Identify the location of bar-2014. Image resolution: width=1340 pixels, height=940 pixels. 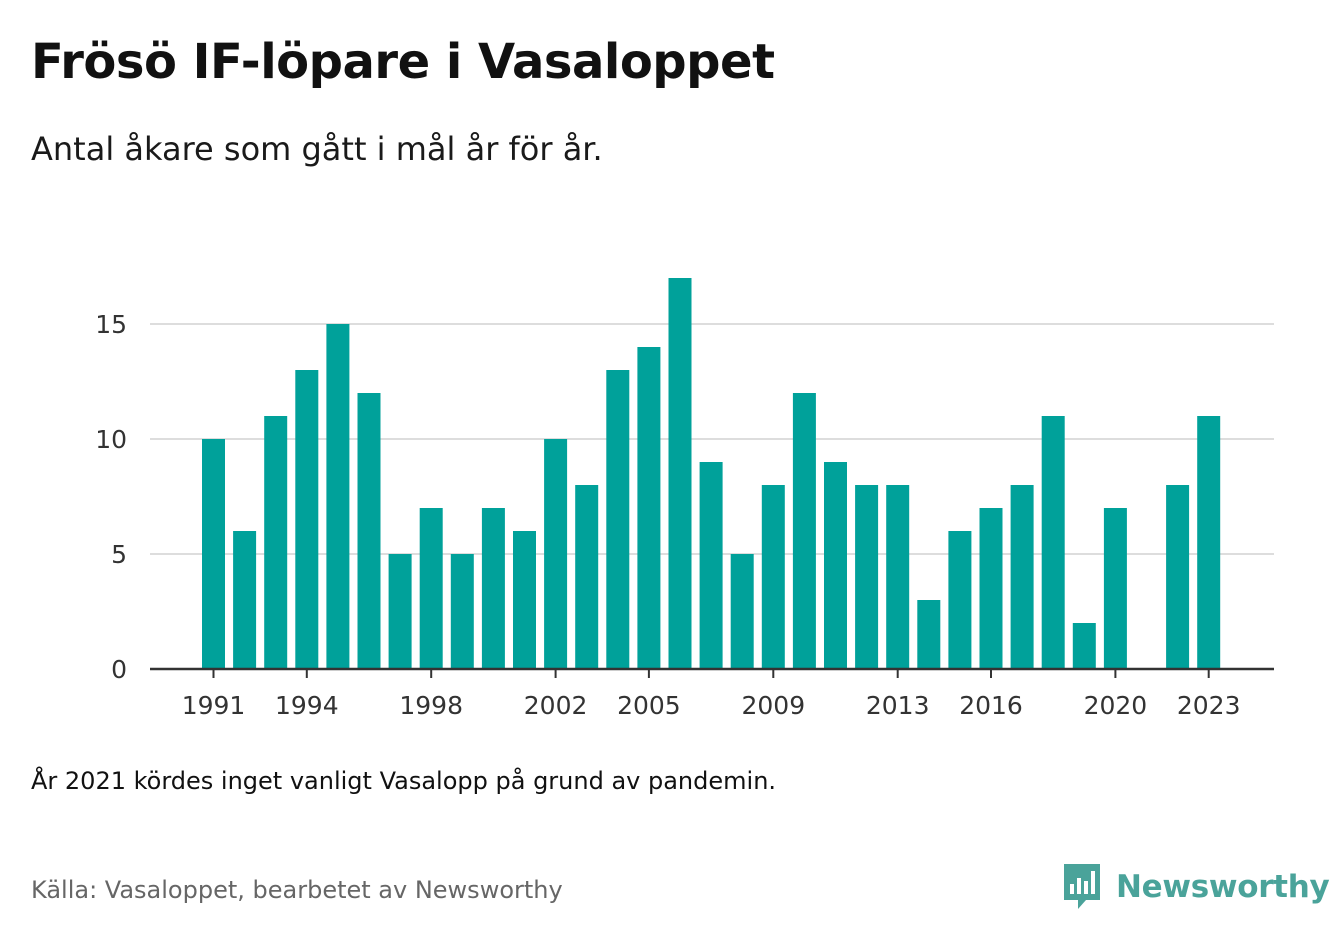
(929, 634).